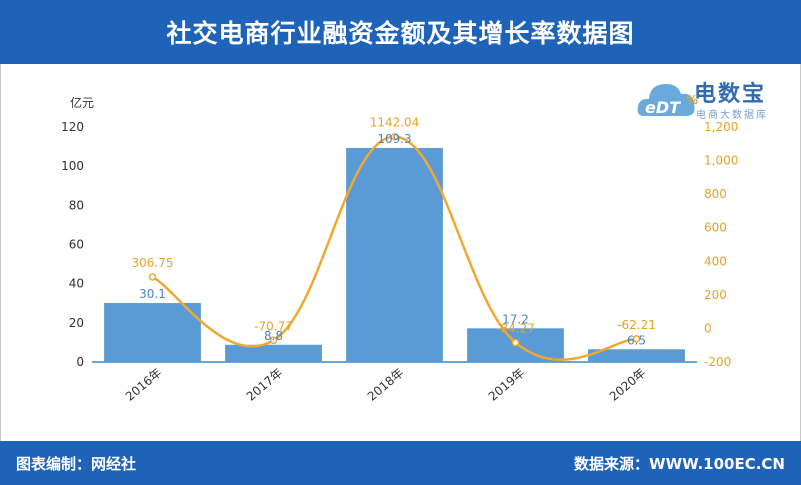 Image resolution: width=801 pixels, height=485 pixels. I want to click on y-tick-label-right: 400, so click(715, 261).